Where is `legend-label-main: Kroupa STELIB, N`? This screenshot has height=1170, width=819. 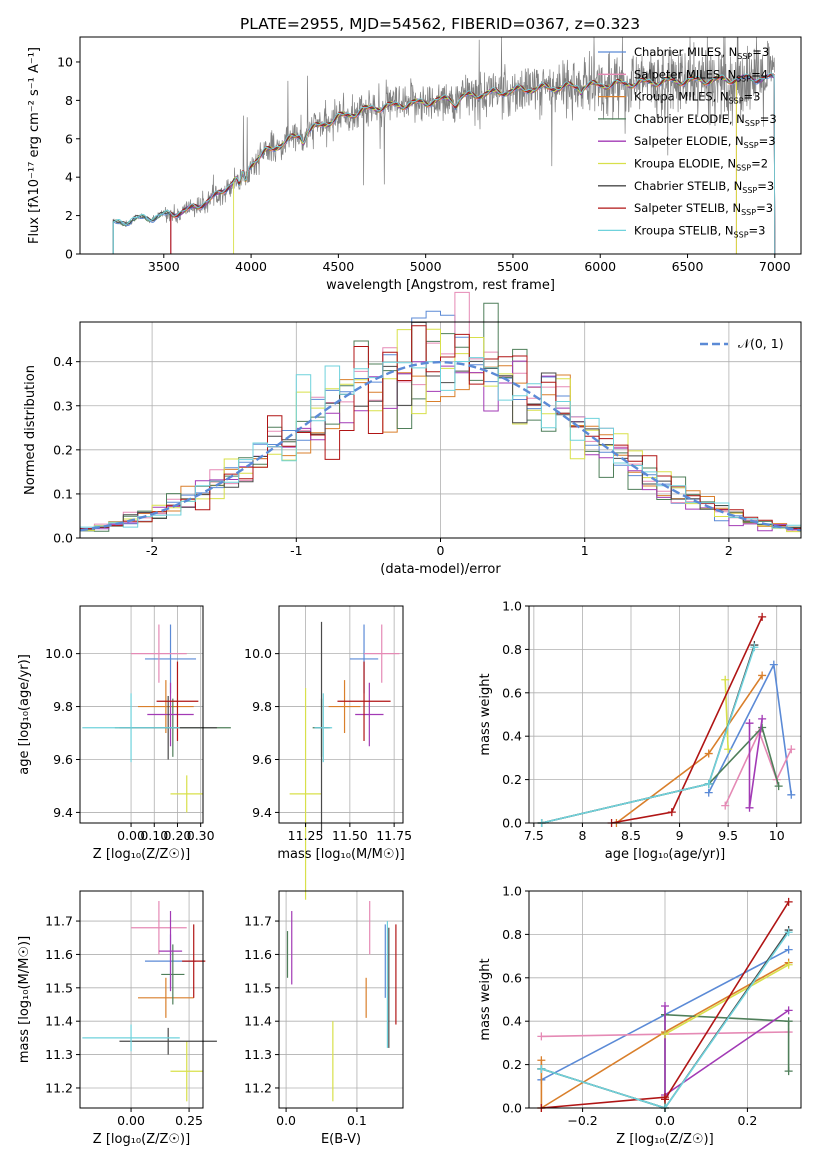 legend-label-main: Kroupa STELIB, N is located at coordinates (684, 230).